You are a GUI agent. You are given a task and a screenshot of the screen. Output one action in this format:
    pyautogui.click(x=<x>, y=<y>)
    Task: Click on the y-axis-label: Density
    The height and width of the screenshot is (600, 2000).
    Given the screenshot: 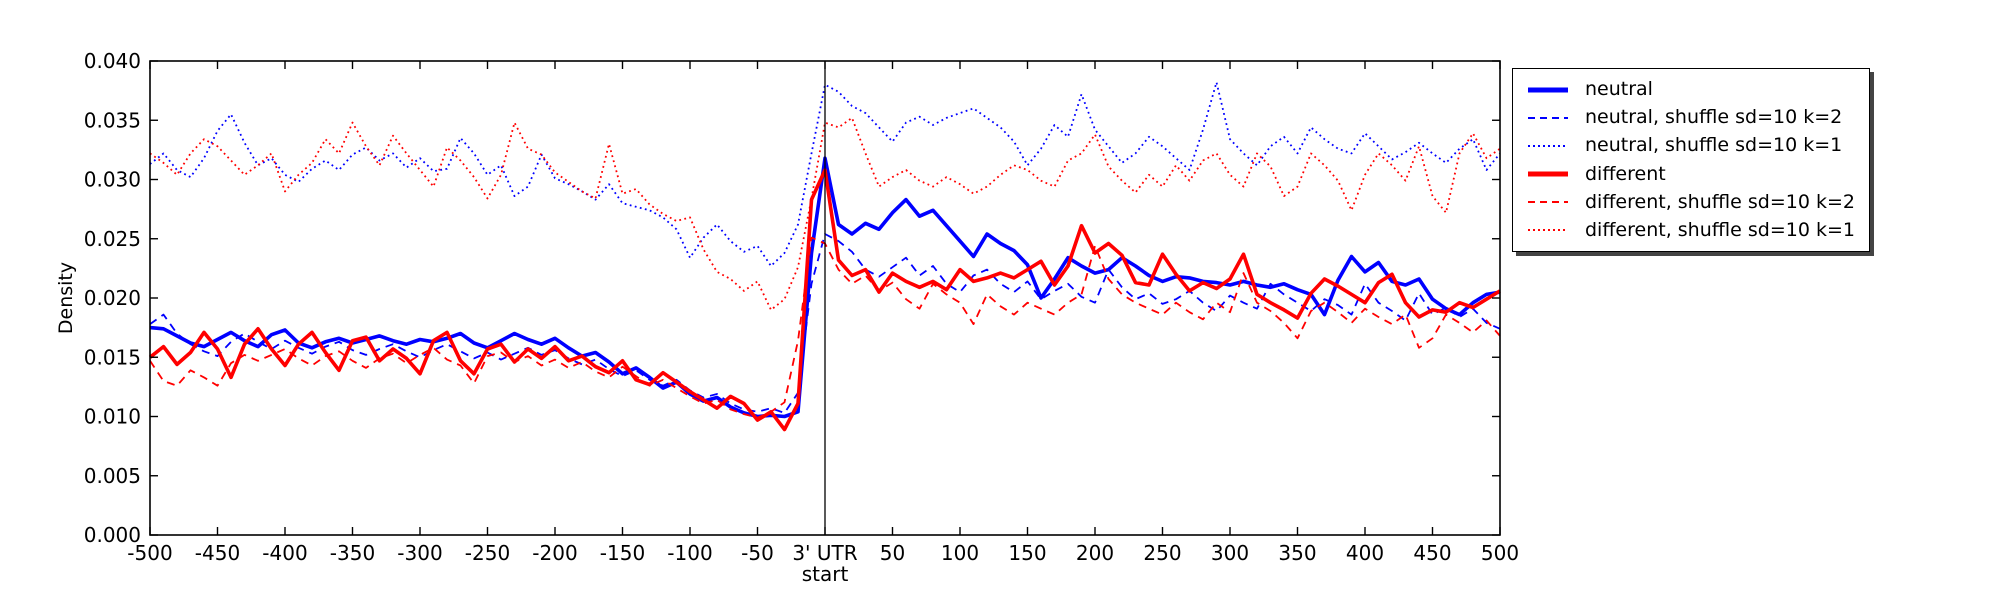 What is the action you would take?
    pyautogui.click(x=66, y=298)
    